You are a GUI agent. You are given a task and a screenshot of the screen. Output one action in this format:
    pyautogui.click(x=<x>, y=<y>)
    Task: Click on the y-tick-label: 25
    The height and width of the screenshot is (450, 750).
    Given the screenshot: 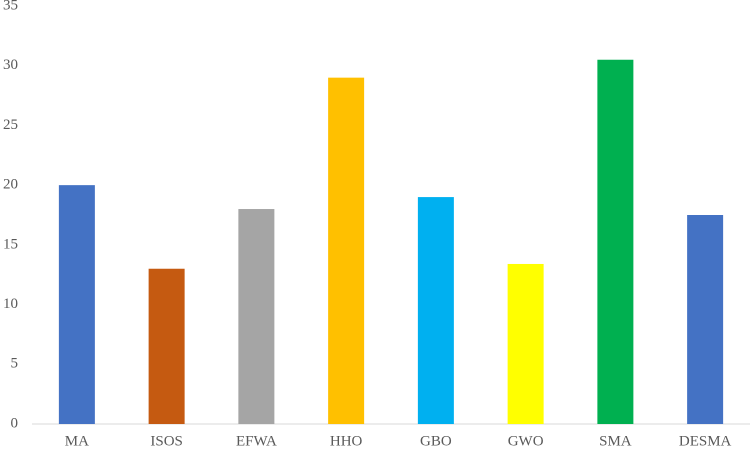 What is the action you would take?
    pyautogui.click(x=10, y=125)
    